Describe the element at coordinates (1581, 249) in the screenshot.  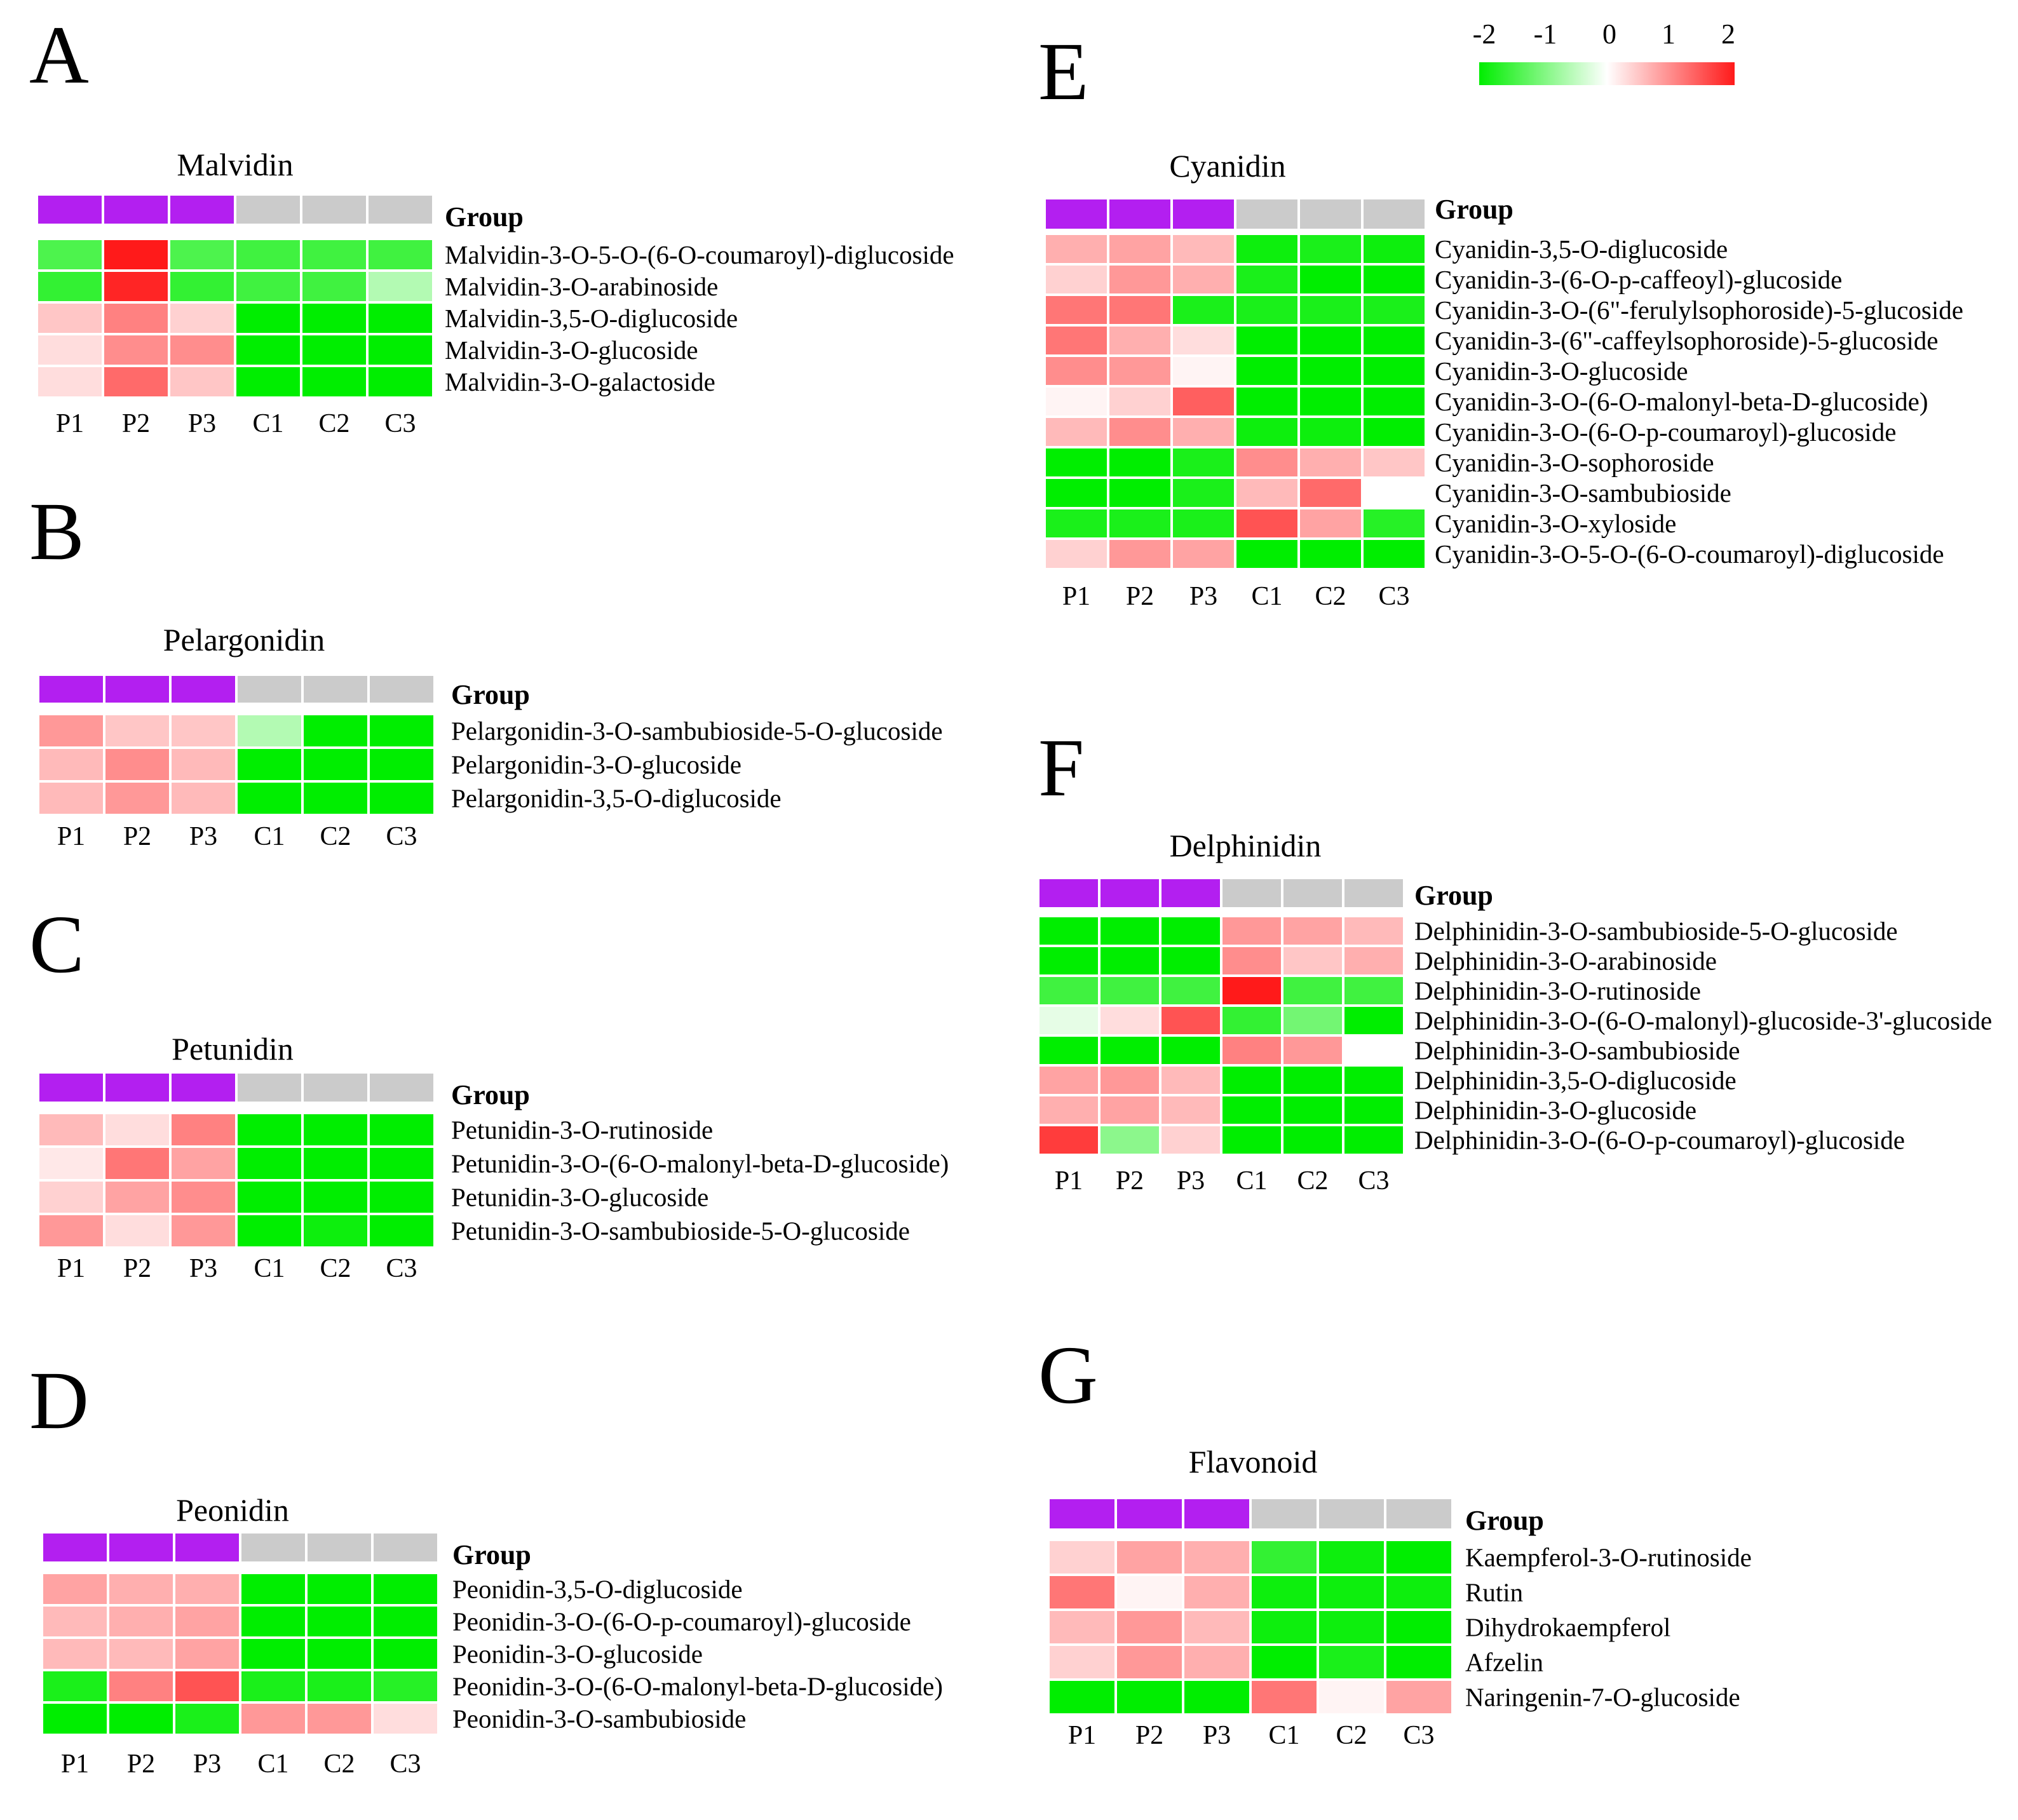
I see `row-label: Cyanidin-3,5-O-diglucoside` at that location.